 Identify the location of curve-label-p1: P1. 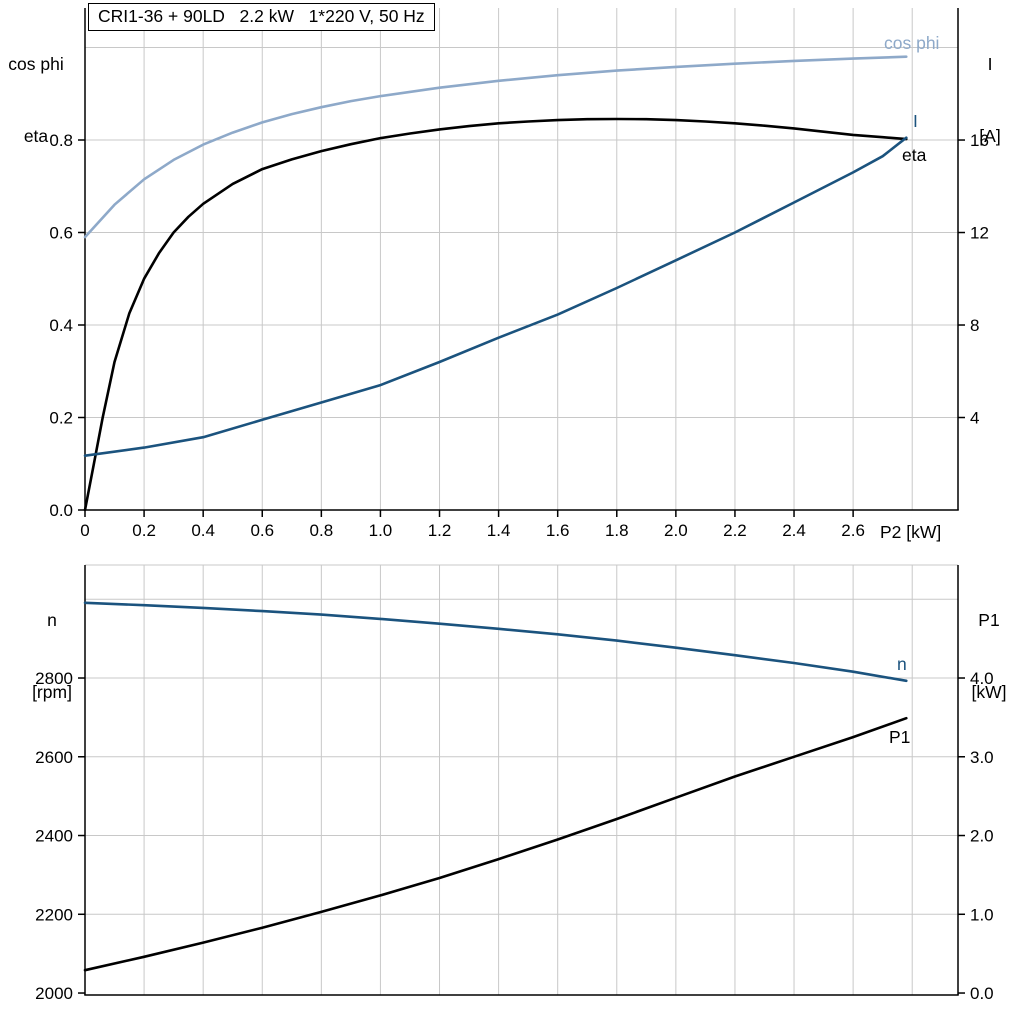
(900, 737).